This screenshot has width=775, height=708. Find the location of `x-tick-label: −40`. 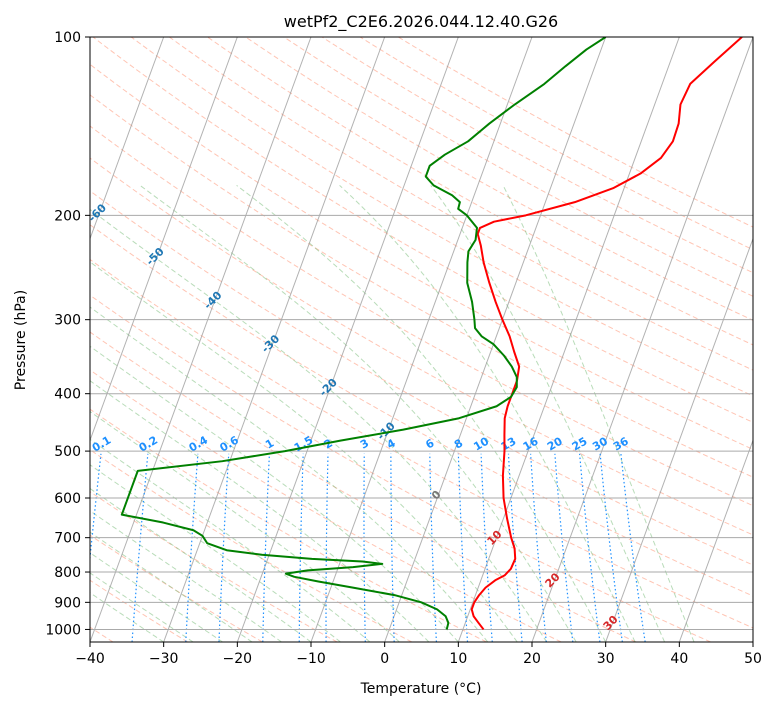

x-tick-label: −40 is located at coordinates (90, 659).